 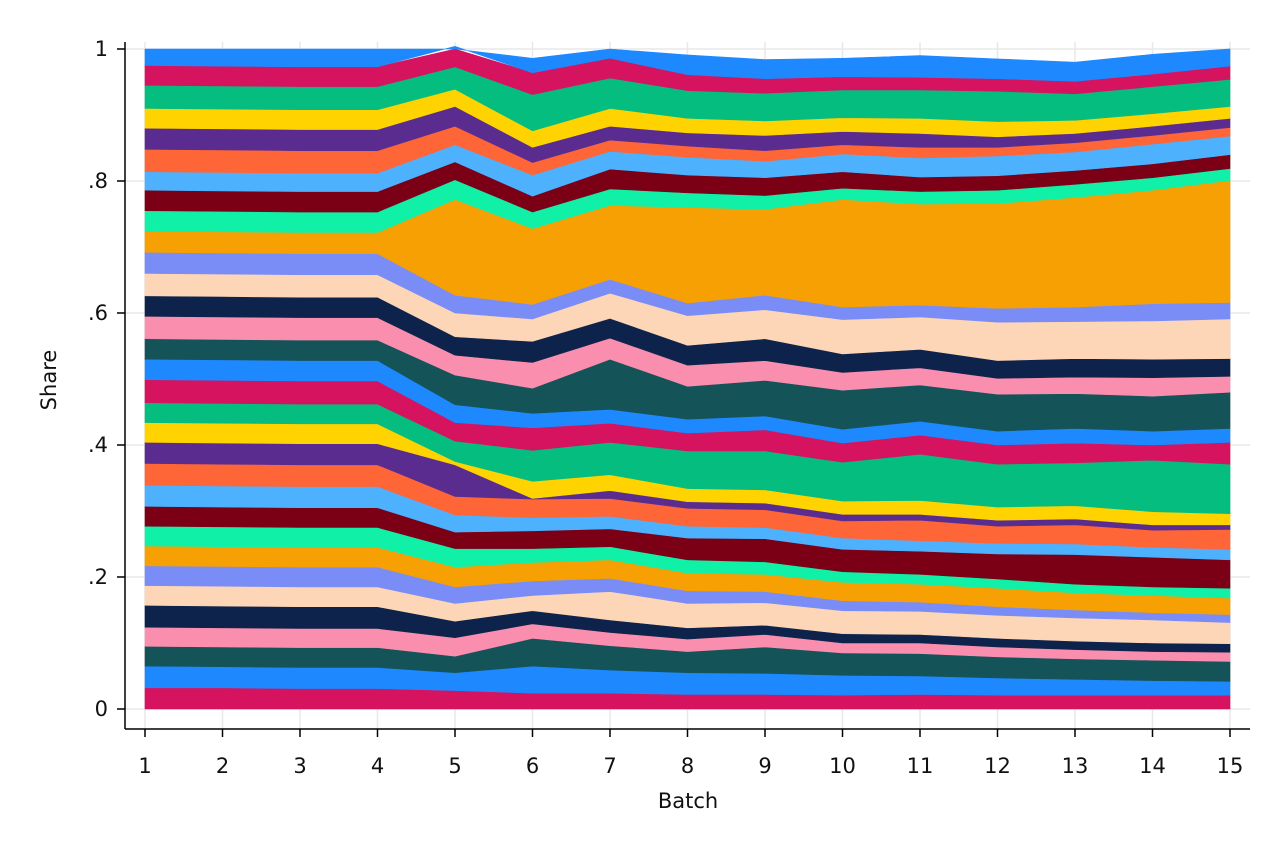 What do you see at coordinates (222, 766) in the screenshot?
I see `x-tick-label: 2` at bounding box center [222, 766].